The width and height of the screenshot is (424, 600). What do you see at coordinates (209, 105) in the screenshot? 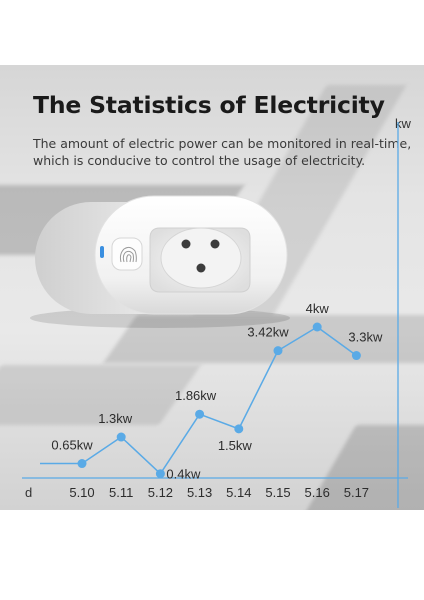
I see `page-title: The Statistics of Electricity` at bounding box center [209, 105].